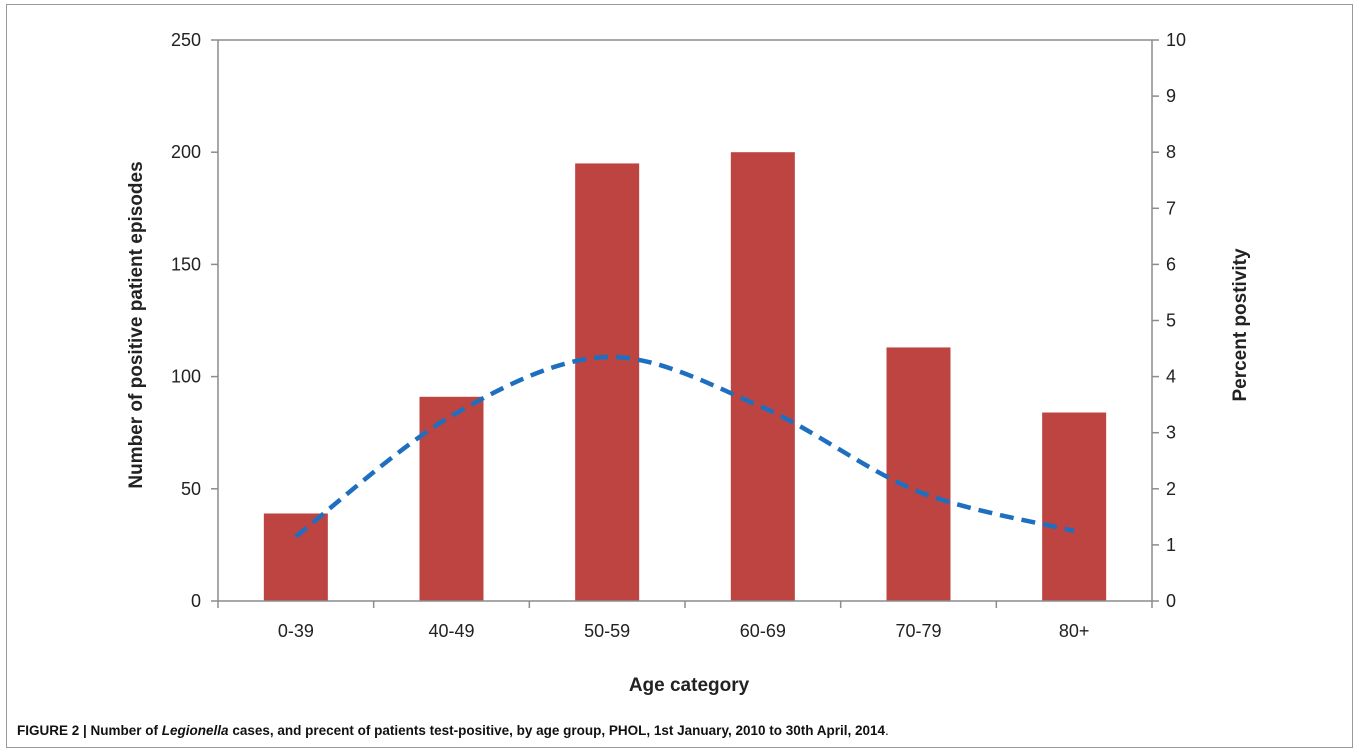 The width and height of the screenshot is (1359, 756). I want to click on y2-tick-label: 10, so click(1176, 40).